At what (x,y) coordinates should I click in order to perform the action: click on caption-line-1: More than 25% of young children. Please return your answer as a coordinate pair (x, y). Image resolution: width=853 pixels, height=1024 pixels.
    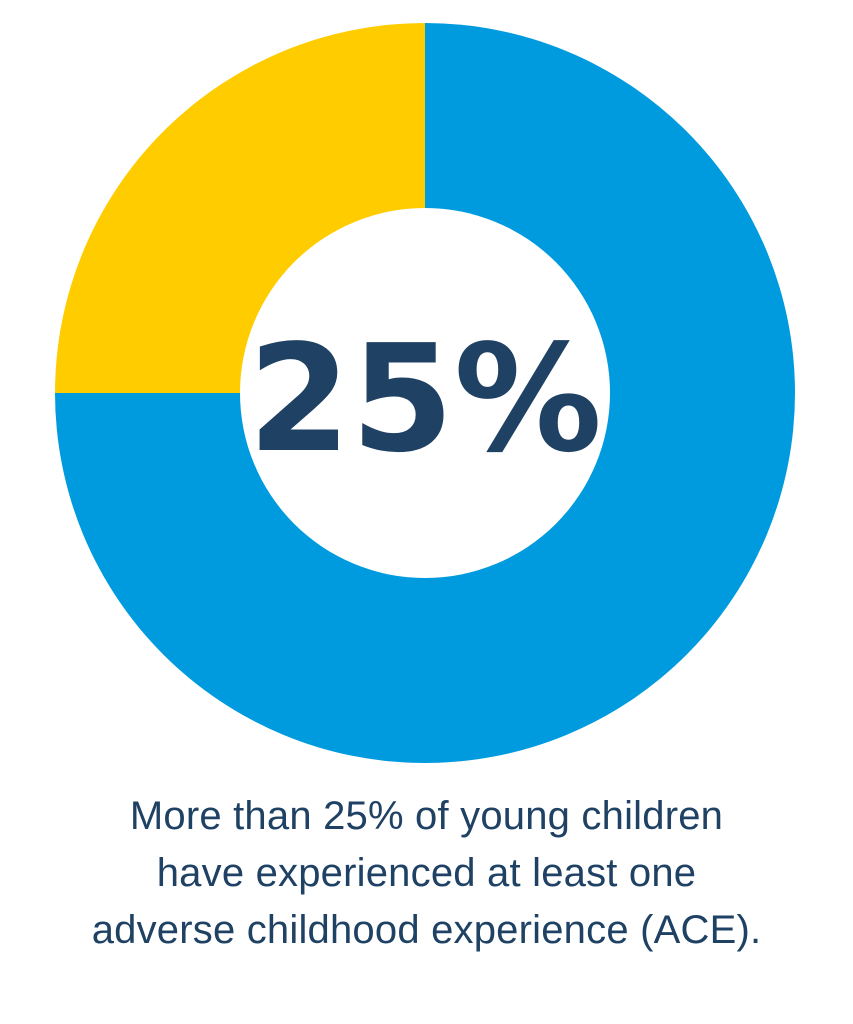
    Looking at the image, I should click on (426, 816).